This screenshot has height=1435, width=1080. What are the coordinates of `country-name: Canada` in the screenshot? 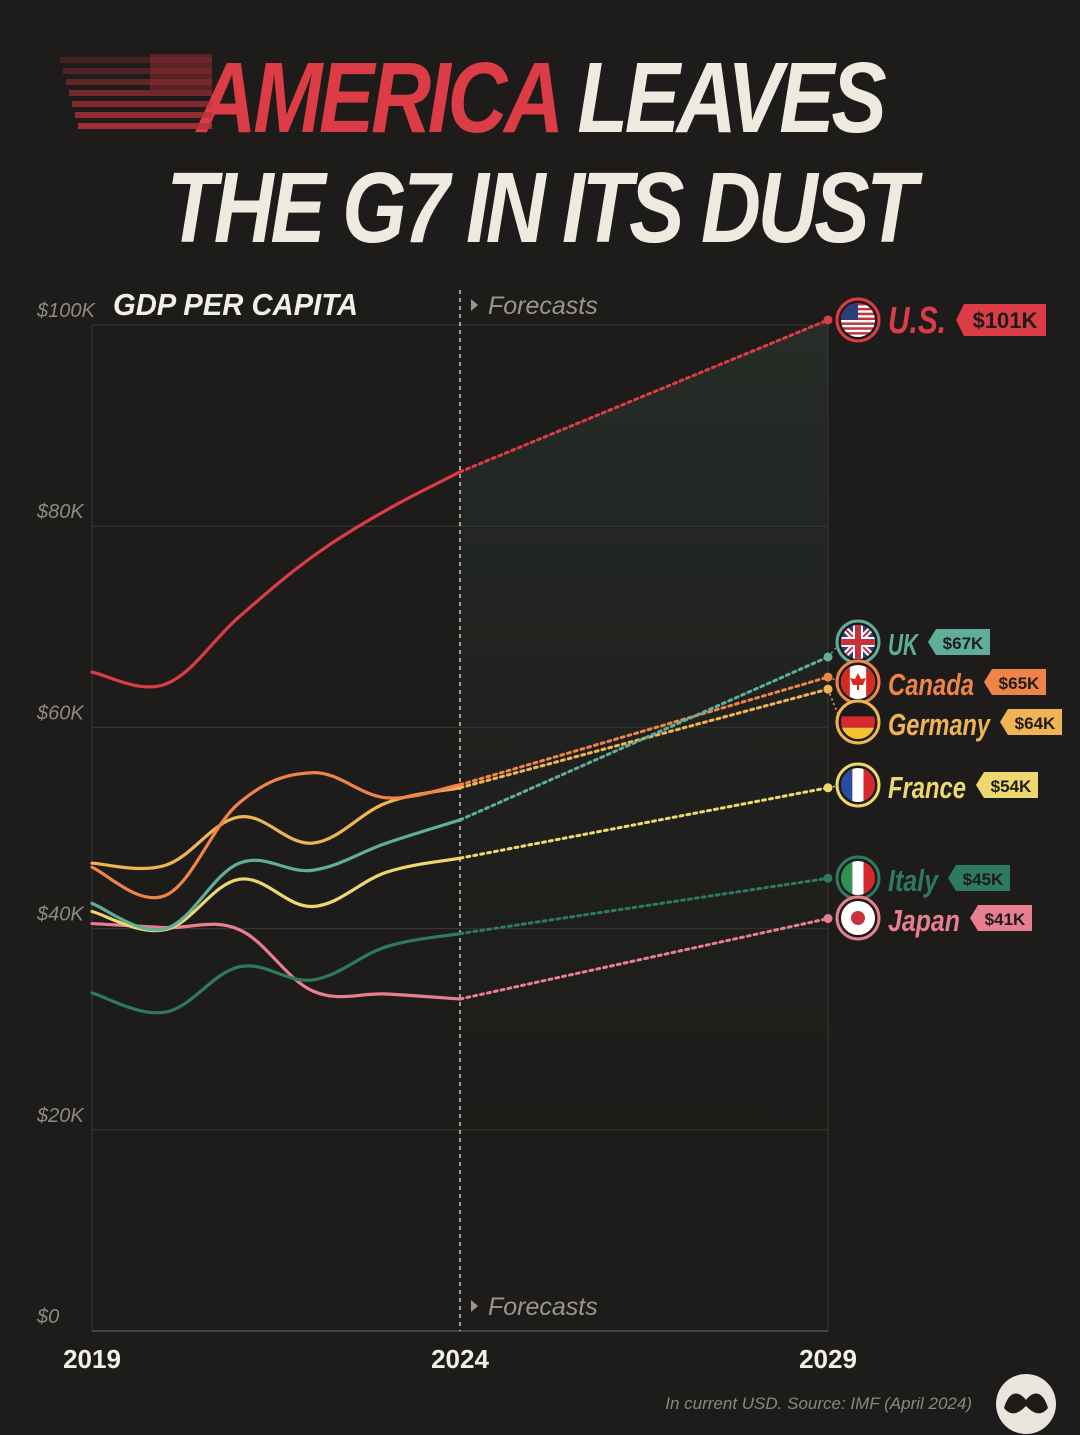 It's located at (931, 684).